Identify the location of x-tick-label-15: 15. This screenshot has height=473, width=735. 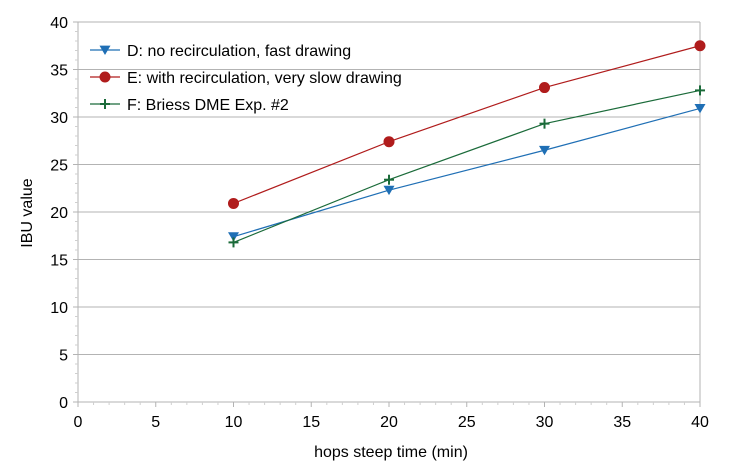
(311, 422).